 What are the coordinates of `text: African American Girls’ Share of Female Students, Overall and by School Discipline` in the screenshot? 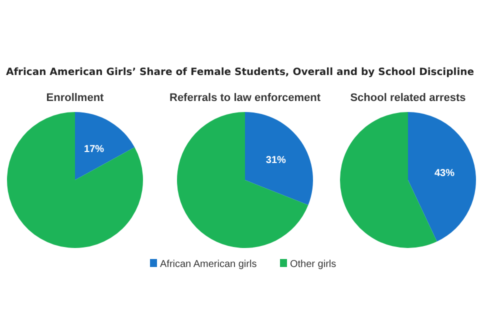 It's located at (240, 72).